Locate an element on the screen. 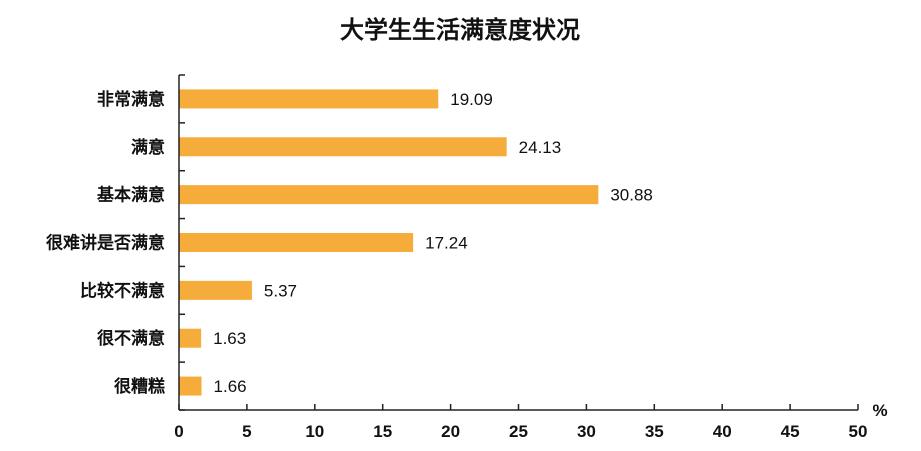  x-tick-label: 30 is located at coordinates (586, 431).